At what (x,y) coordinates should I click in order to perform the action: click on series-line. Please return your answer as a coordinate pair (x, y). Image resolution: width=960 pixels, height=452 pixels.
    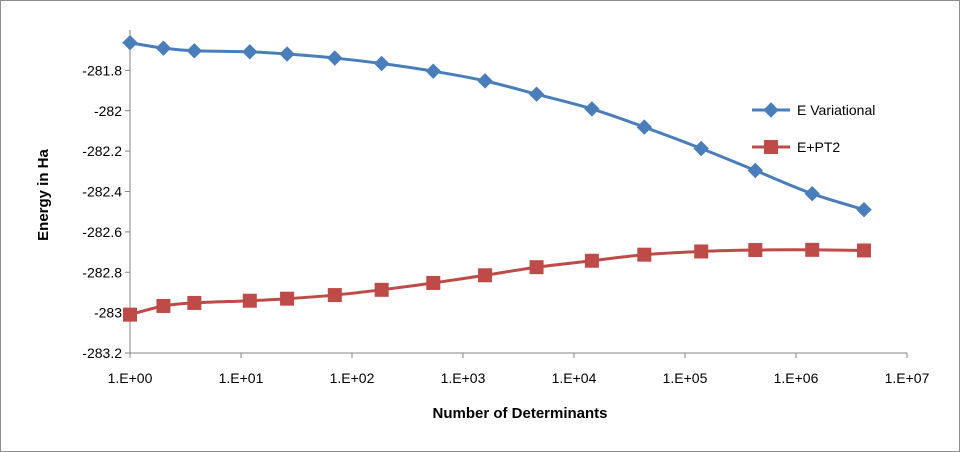
    Looking at the image, I should click on (497, 282).